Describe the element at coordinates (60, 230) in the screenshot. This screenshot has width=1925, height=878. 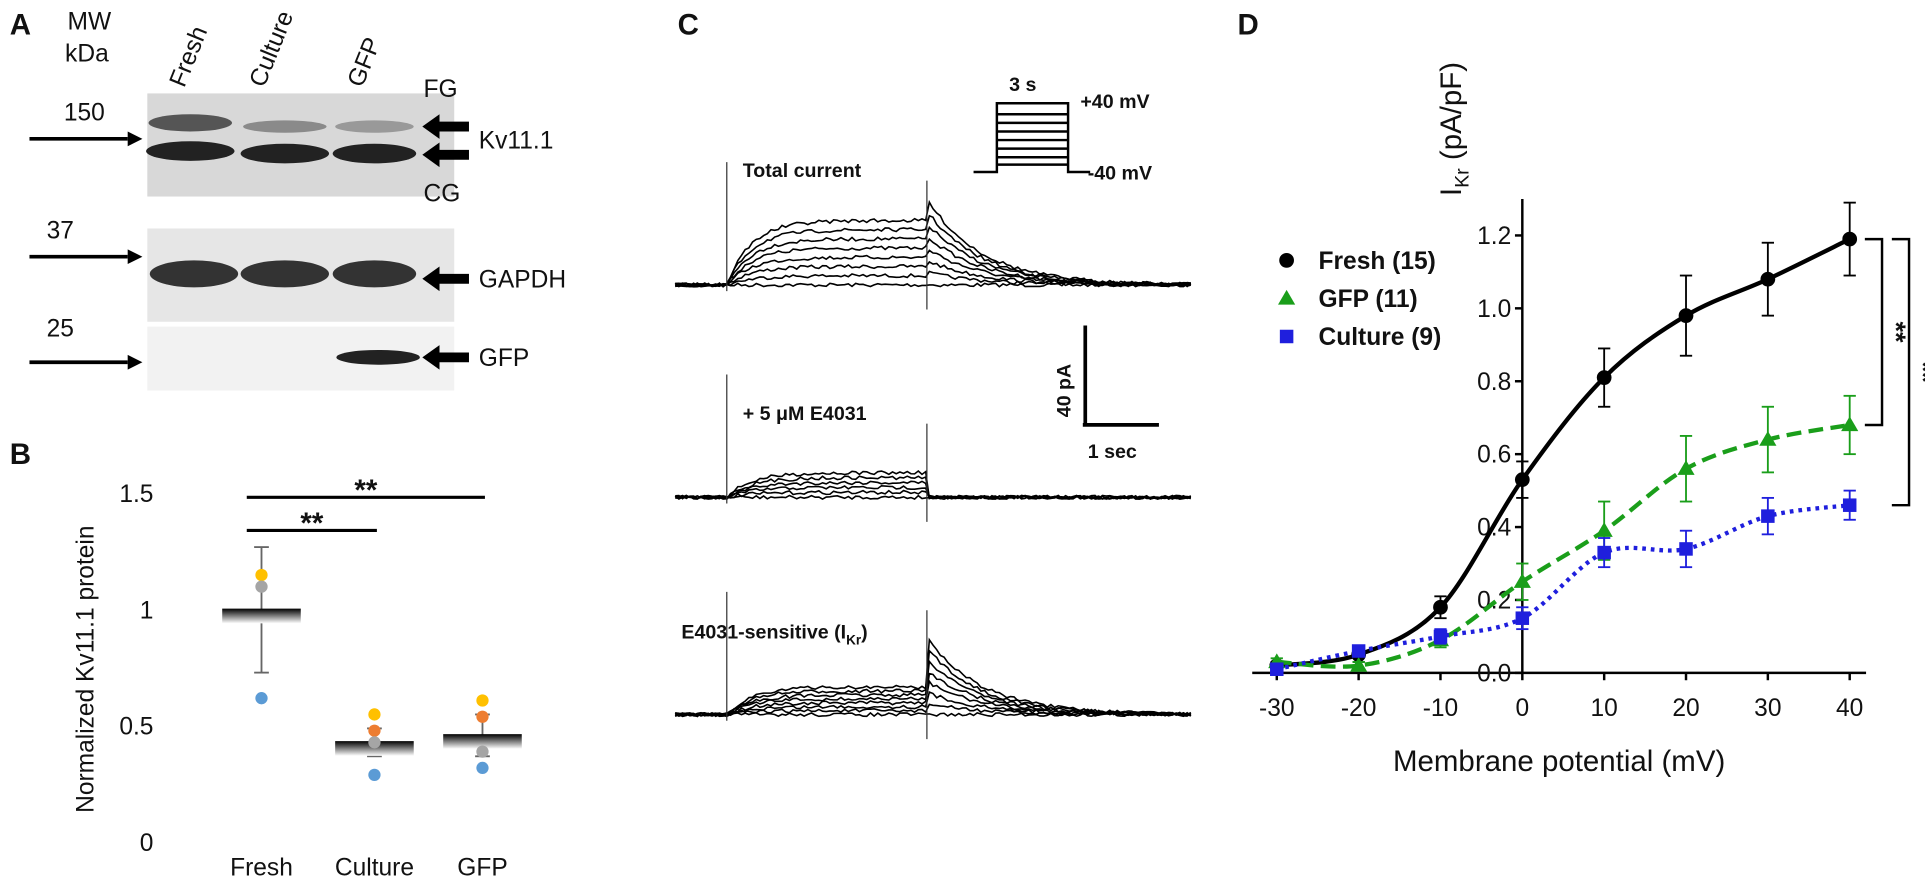
I see `marker-label: 37` at that location.